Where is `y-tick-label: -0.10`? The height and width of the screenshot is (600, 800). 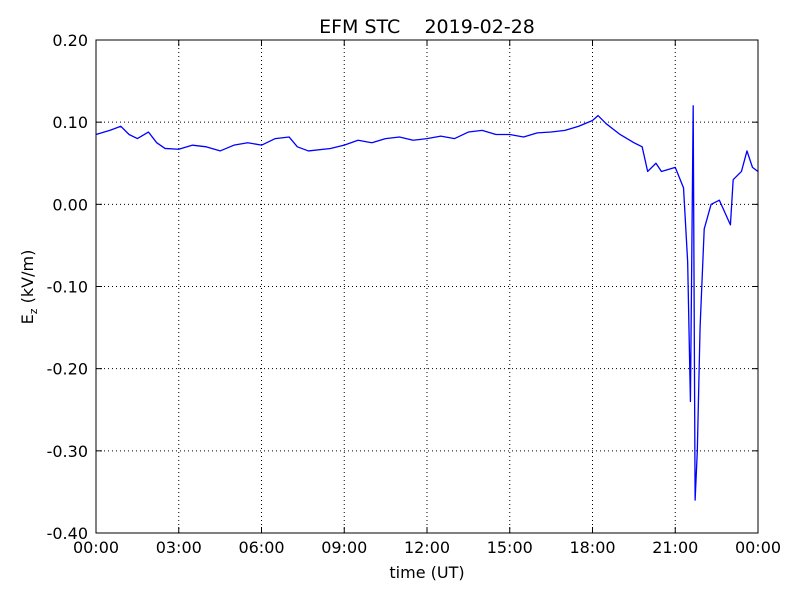
y-tick-label: -0.10 is located at coordinates (67, 287).